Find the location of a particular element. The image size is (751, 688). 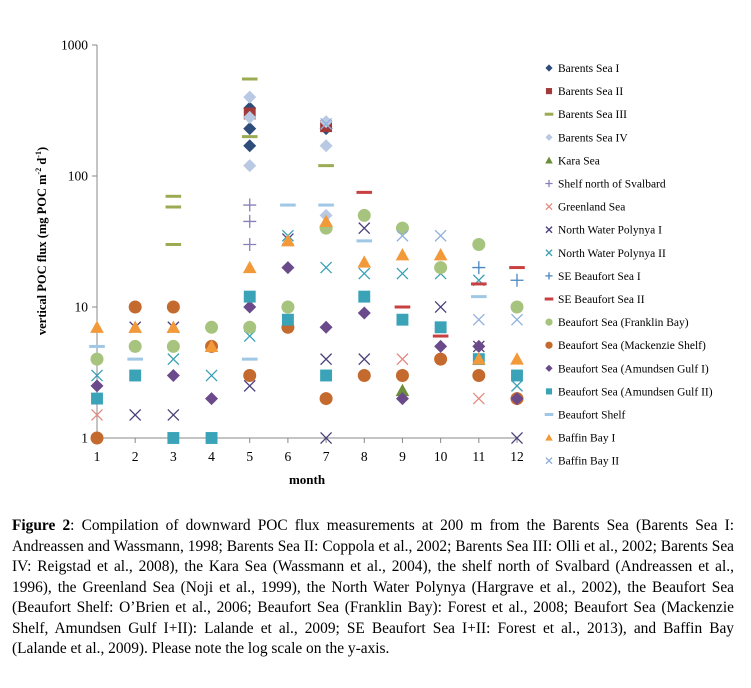

legend-marker-beaufort-sea-franklin-bay is located at coordinates (549, 322).